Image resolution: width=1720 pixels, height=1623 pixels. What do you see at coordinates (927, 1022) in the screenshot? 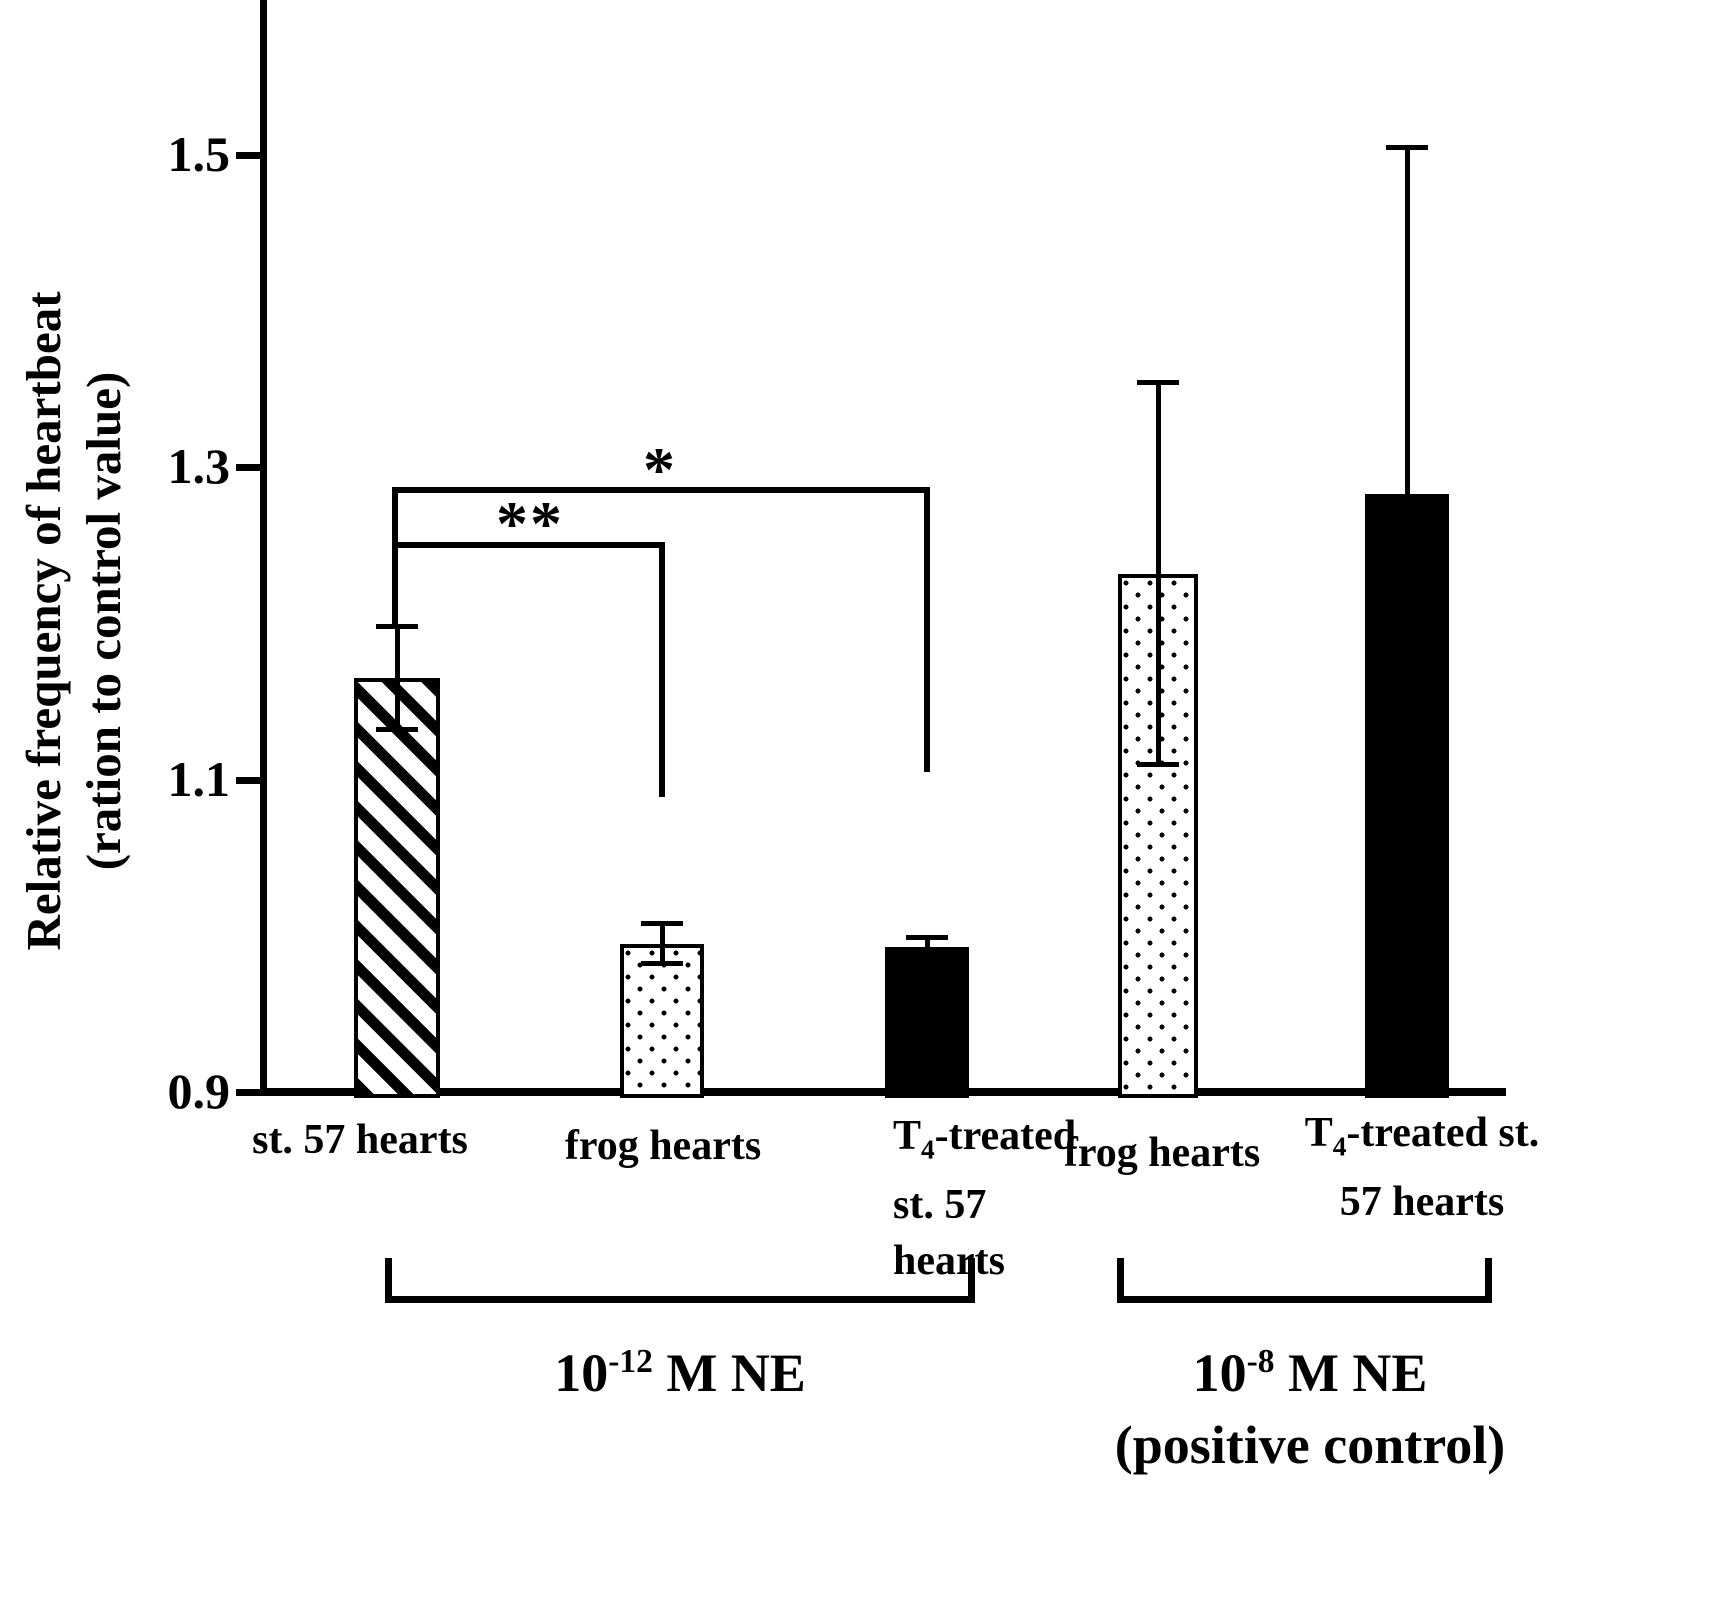
I see `bar-t4-treated-st57-ne12` at bounding box center [927, 1022].